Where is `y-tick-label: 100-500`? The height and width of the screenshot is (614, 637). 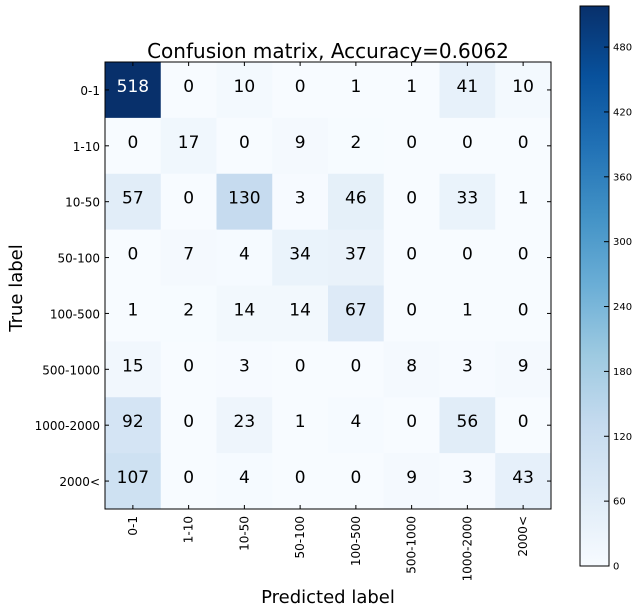
y-tick-label: 100-500 is located at coordinates (75, 314).